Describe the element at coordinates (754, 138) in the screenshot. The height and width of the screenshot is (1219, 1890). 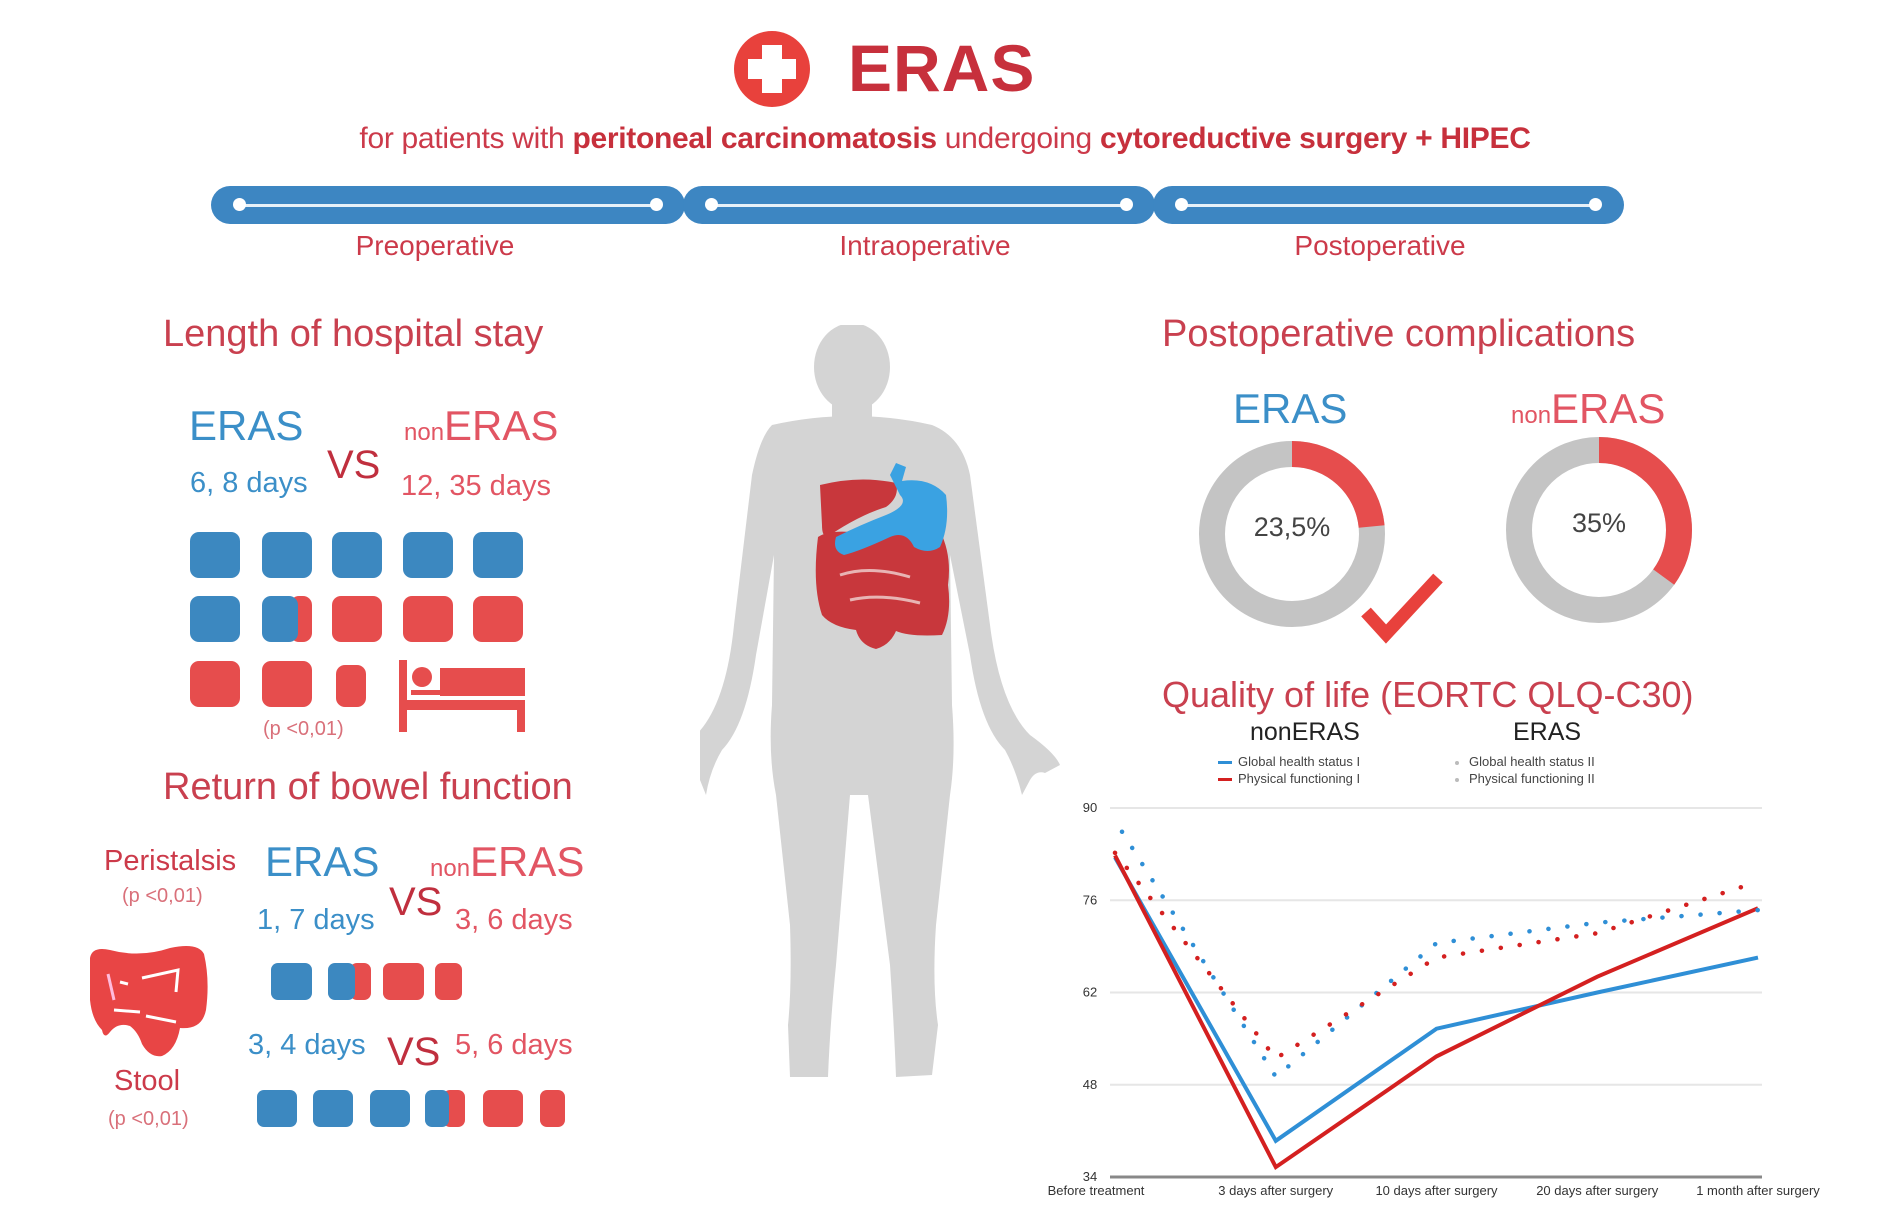
I see `subtitle-emphasis: peritoneal carcinomatosis` at that location.